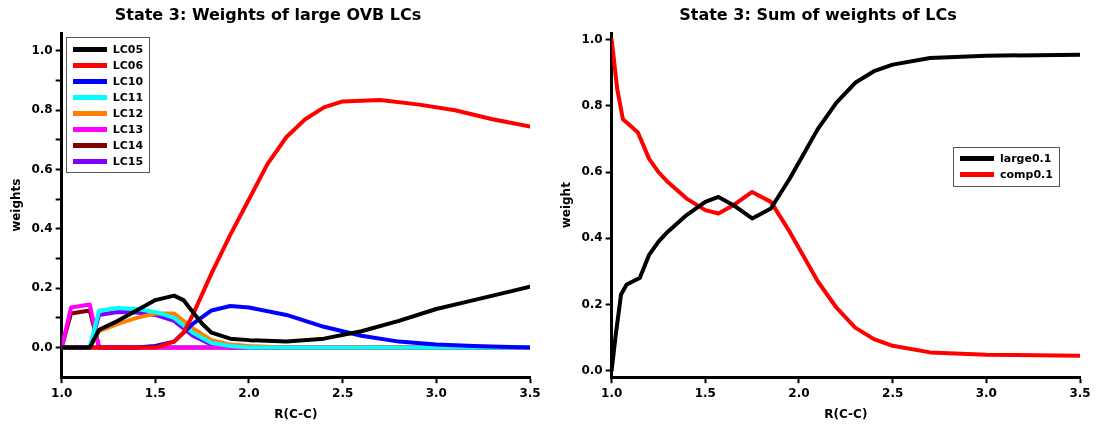  What do you see at coordinates (128, 97) in the screenshot?
I see `legend-label: LC11` at bounding box center [128, 97].